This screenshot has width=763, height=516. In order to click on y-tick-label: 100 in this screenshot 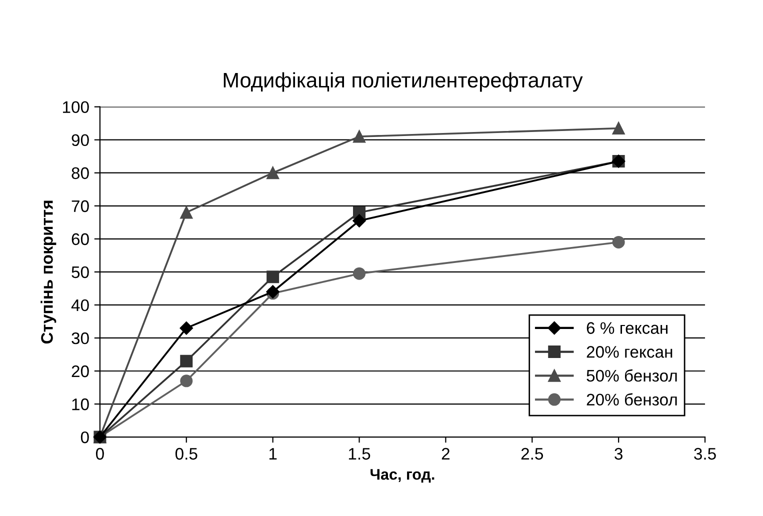, I will do `click(76, 107)`.